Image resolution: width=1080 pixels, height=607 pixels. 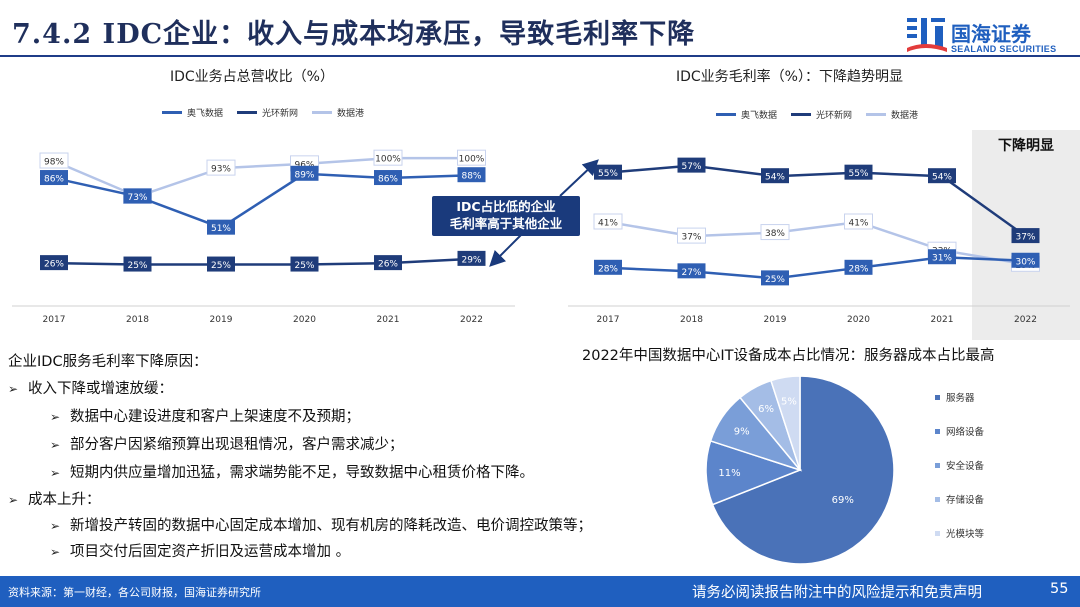 I want to click on reason-item: ➢ 项目交付后固定资产折旧及运营成本增加 。, so click(x=200, y=550).